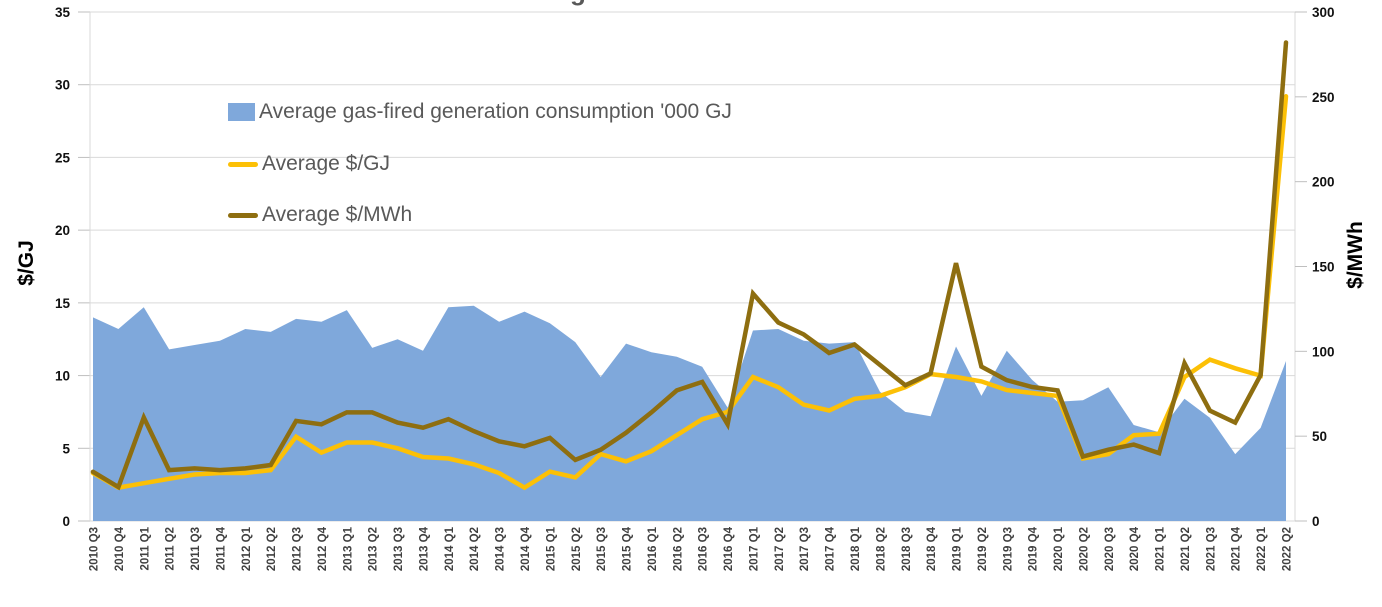 The height and width of the screenshot is (607, 1382). What do you see at coordinates (1319, 436) in the screenshot?
I see `right-axis-tick-label: 50` at bounding box center [1319, 436].